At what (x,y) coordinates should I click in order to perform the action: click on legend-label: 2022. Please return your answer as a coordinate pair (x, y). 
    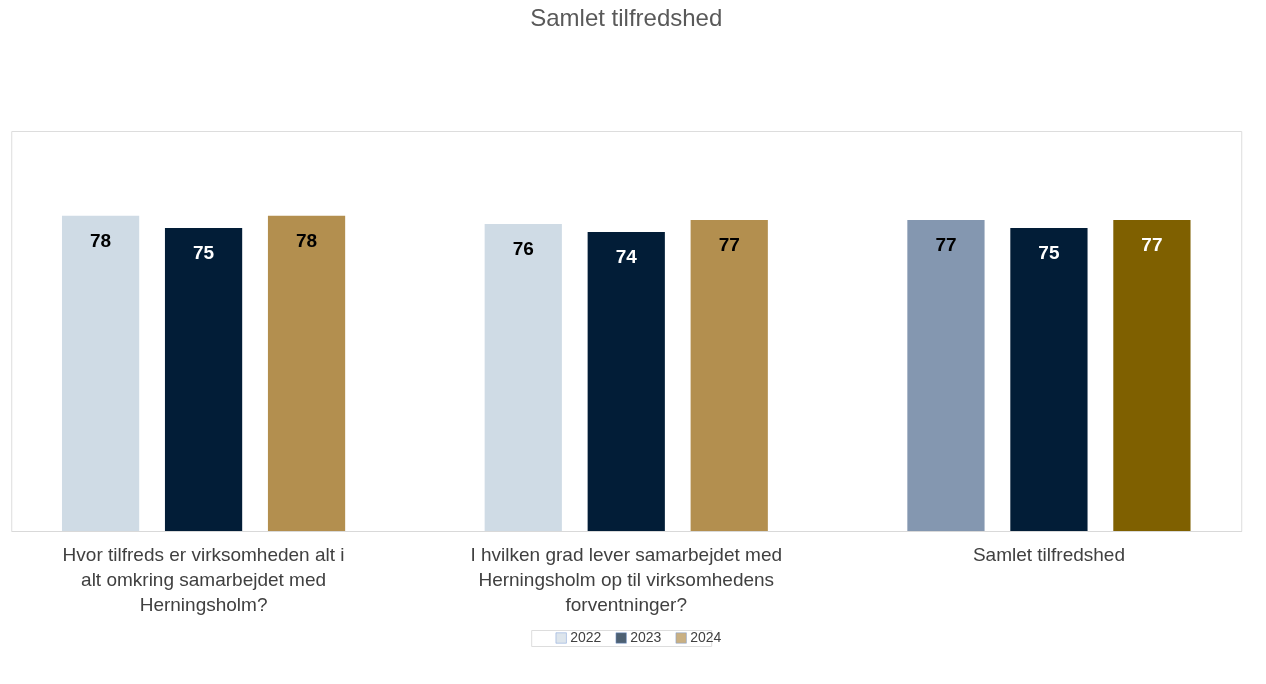
    Looking at the image, I should click on (586, 637).